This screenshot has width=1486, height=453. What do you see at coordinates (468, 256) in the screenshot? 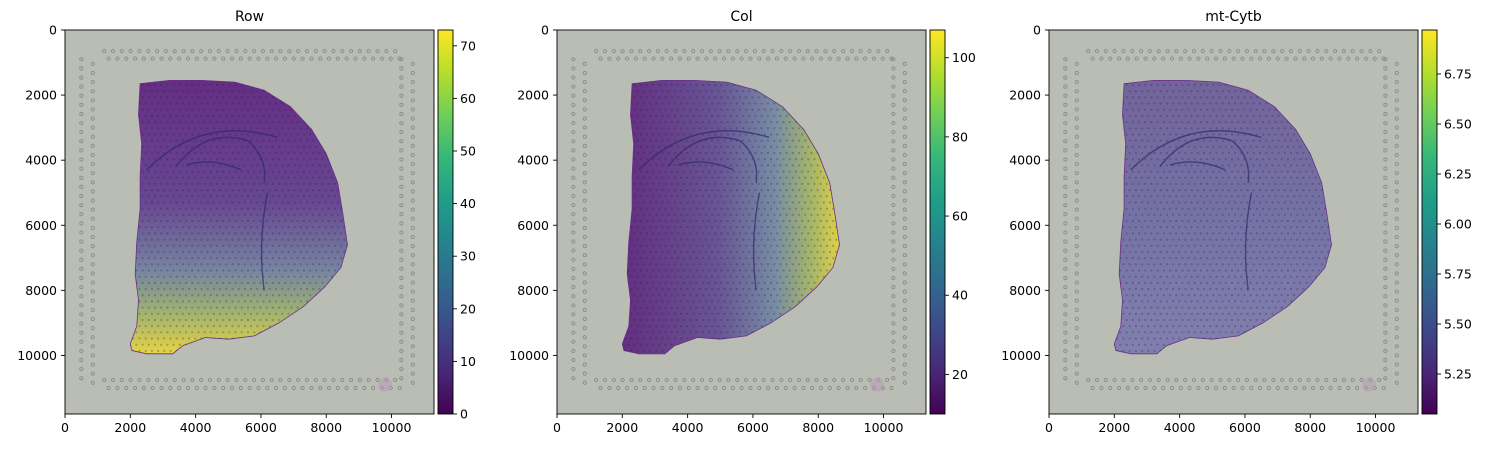
I see `colorbar-tick-label: 30` at bounding box center [468, 256].